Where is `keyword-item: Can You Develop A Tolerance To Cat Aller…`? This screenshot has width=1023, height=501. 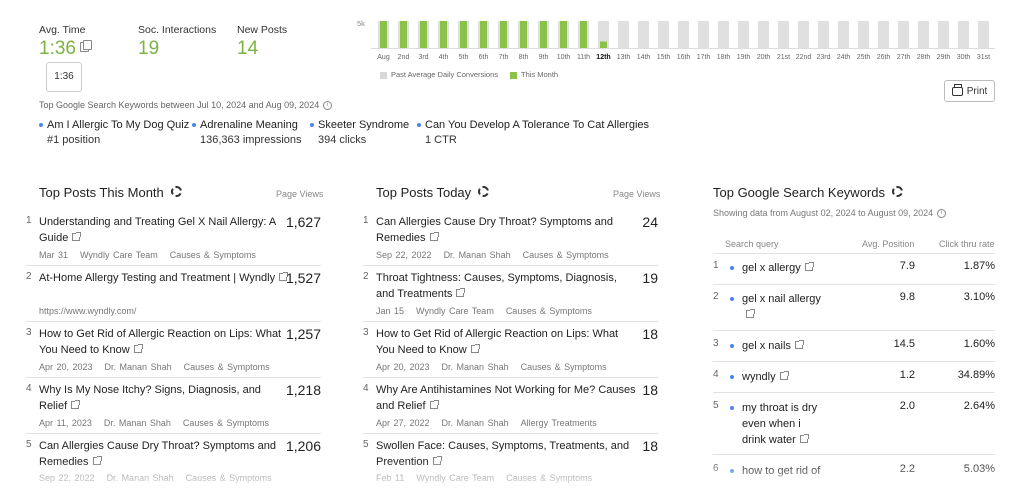
keyword-item: Can You Develop A Tolerance To Cat Aller… is located at coordinates (533, 132).